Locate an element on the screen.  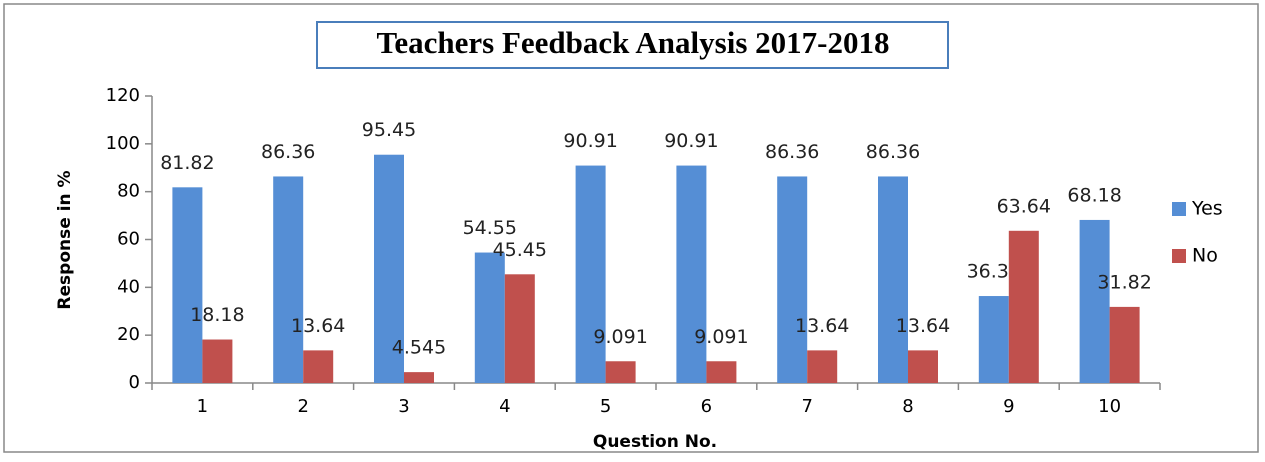
chart-title: Teachers Feedback Analysis 2017-2018 is located at coordinates (633, 42).